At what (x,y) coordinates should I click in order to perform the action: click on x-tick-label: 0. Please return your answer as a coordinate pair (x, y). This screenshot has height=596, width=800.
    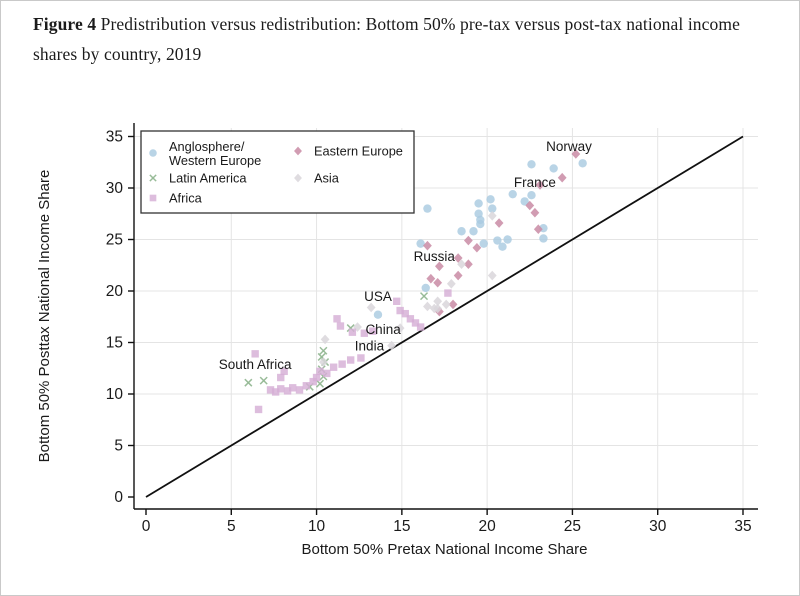
    Looking at the image, I should click on (146, 526).